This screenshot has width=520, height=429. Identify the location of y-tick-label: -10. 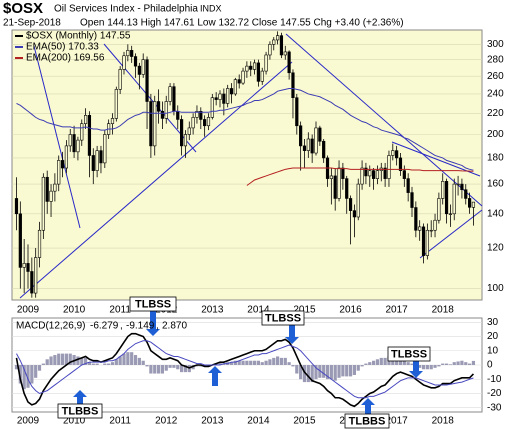
(494, 379).